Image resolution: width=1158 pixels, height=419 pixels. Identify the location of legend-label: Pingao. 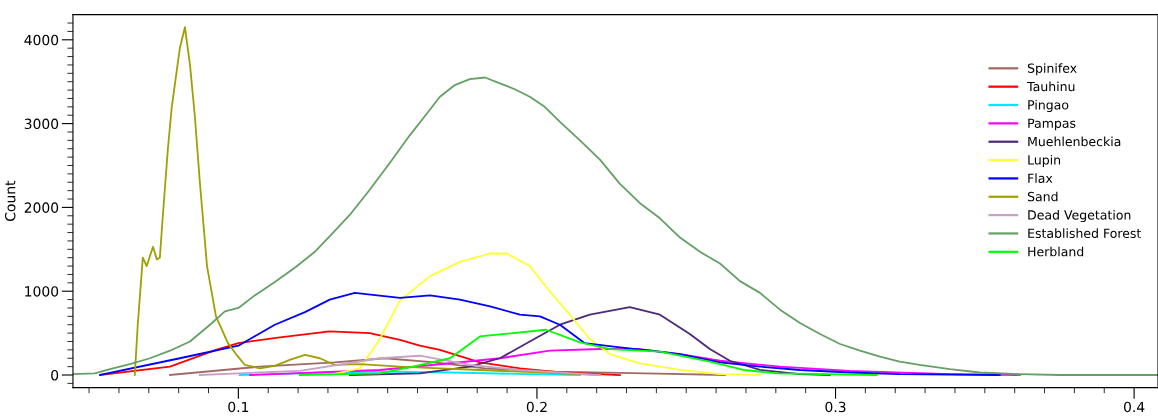
(1048, 105).